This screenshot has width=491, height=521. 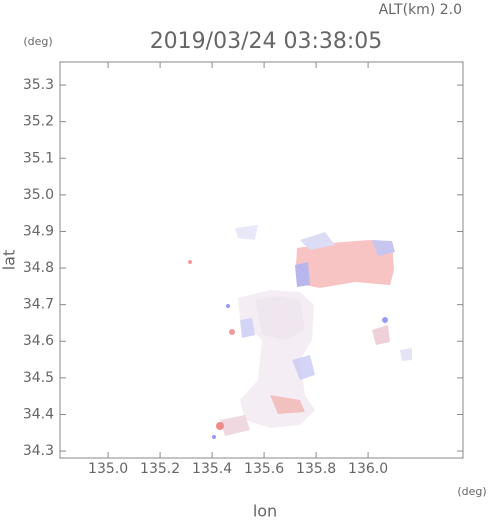 I want to click on y-tick-label: 35.3, so click(x=38, y=85).